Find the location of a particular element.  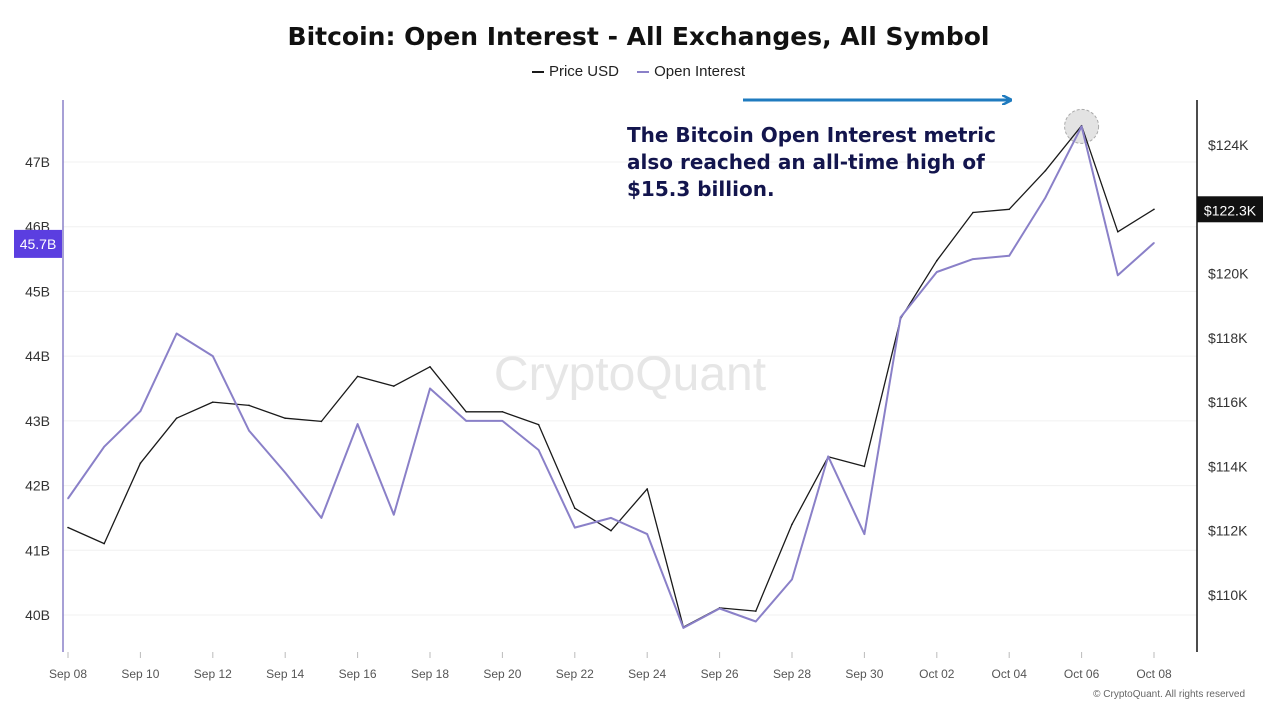

x-tick-label: Sep 14 is located at coordinates (285, 674).